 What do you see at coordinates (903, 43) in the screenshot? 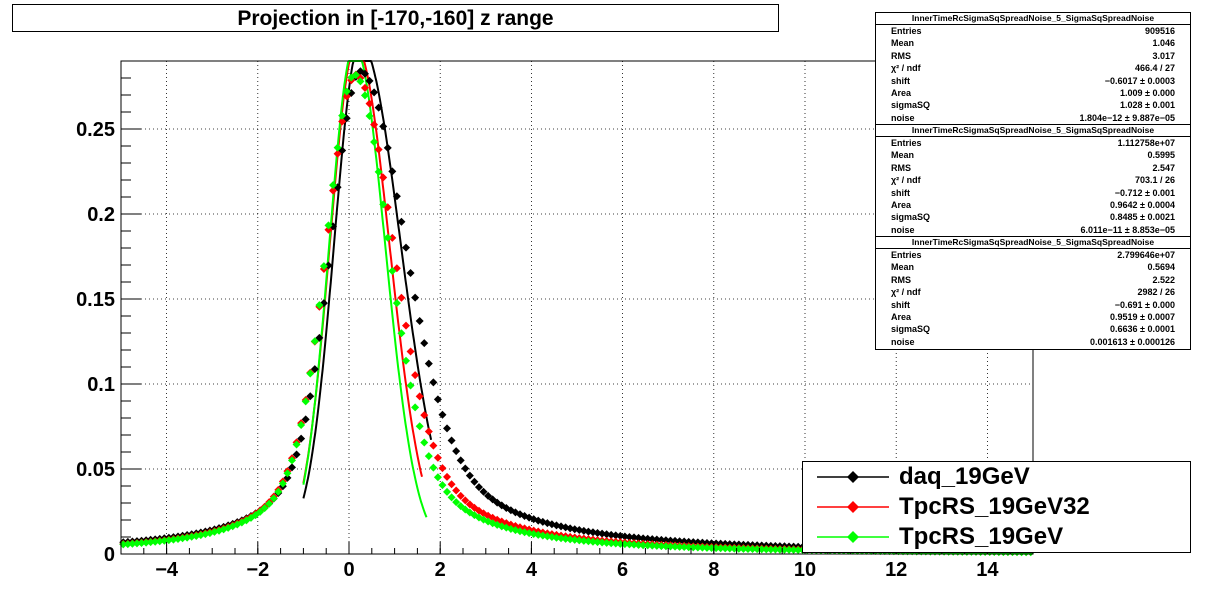
I see `stats-label: Mean` at bounding box center [903, 43].